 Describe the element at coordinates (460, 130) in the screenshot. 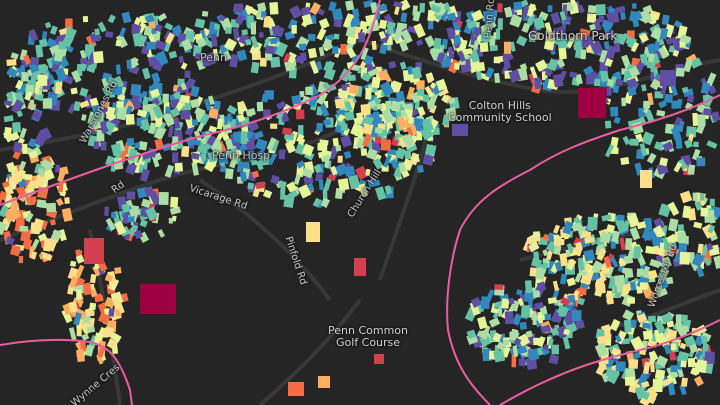

I see `landmark-building` at that location.